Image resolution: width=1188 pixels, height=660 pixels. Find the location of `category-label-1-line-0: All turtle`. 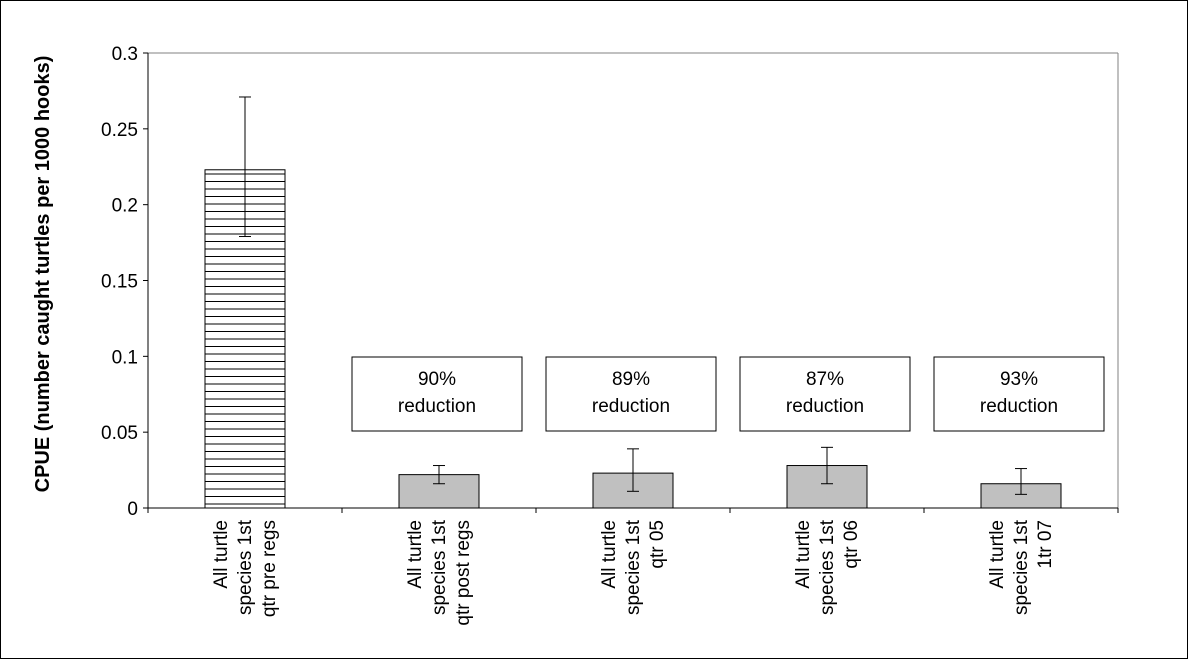

category-label-1-line-0: All turtle is located at coordinates (415, 554).